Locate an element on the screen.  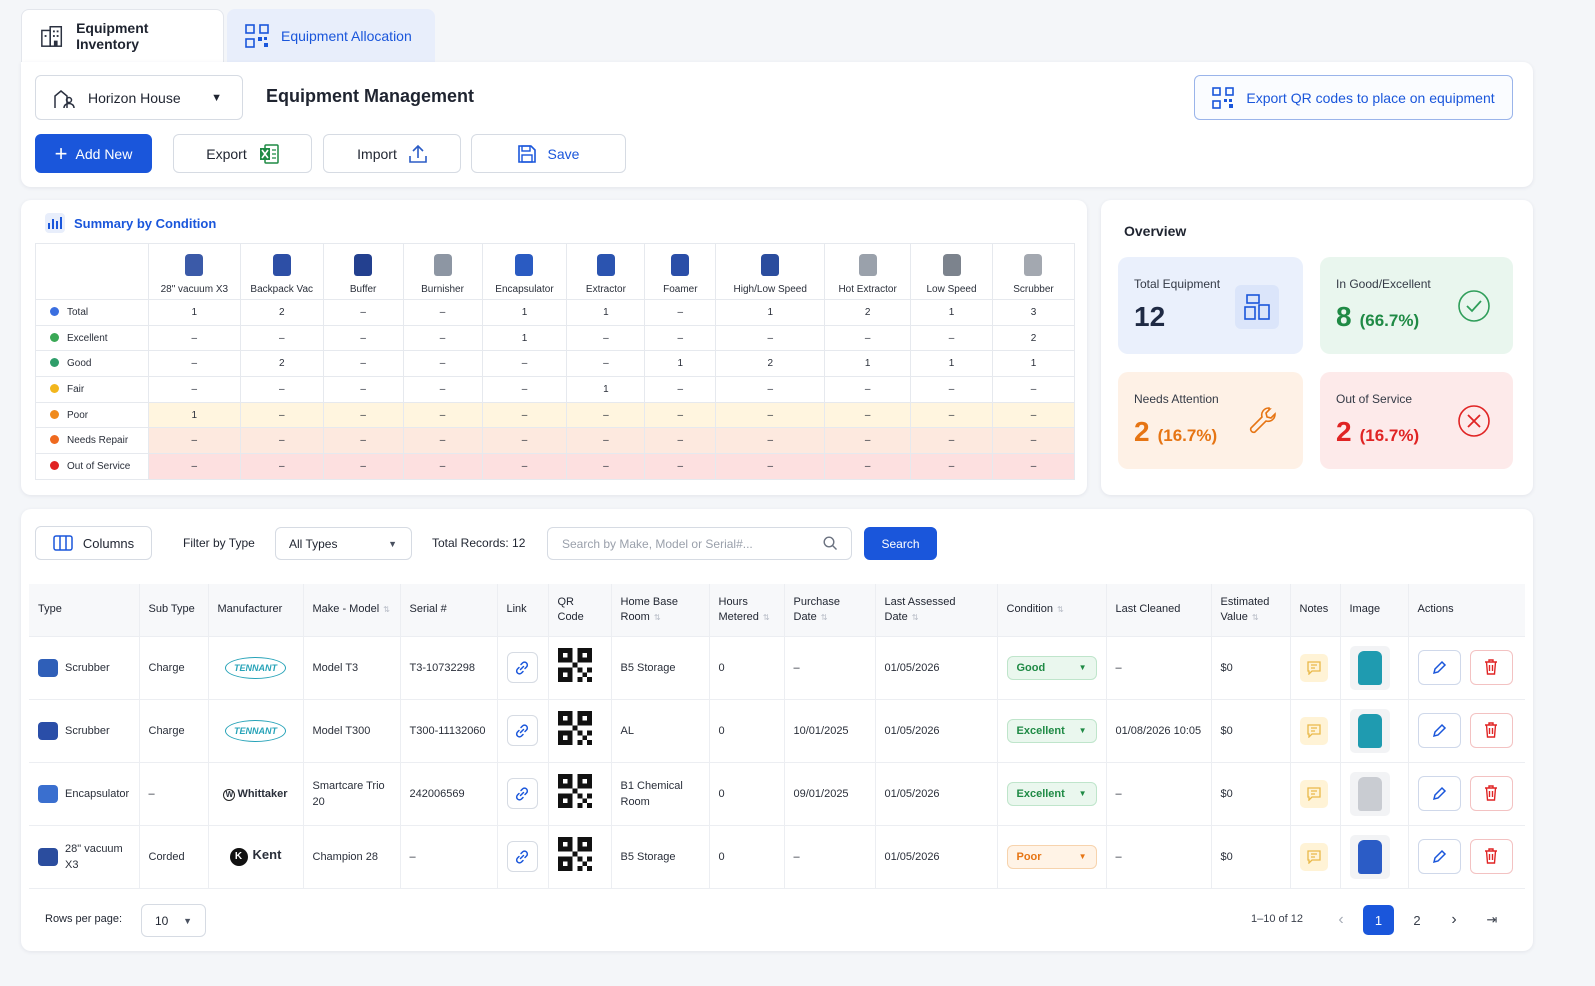
link-cell is located at coordinates (523, 667).